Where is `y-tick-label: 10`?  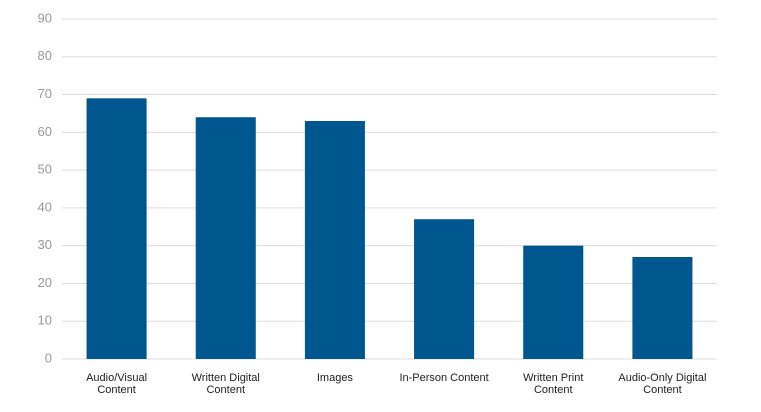
y-tick-label: 10 is located at coordinates (45, 320).